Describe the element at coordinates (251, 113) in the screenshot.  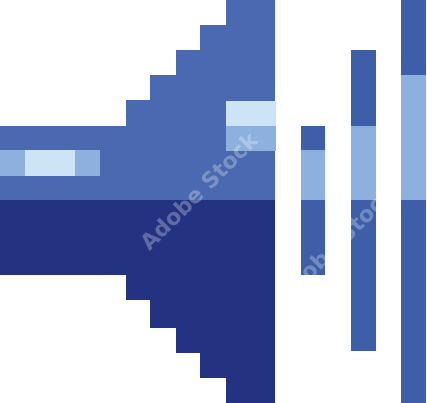
I see `speaker-cone-highlight` at that location.